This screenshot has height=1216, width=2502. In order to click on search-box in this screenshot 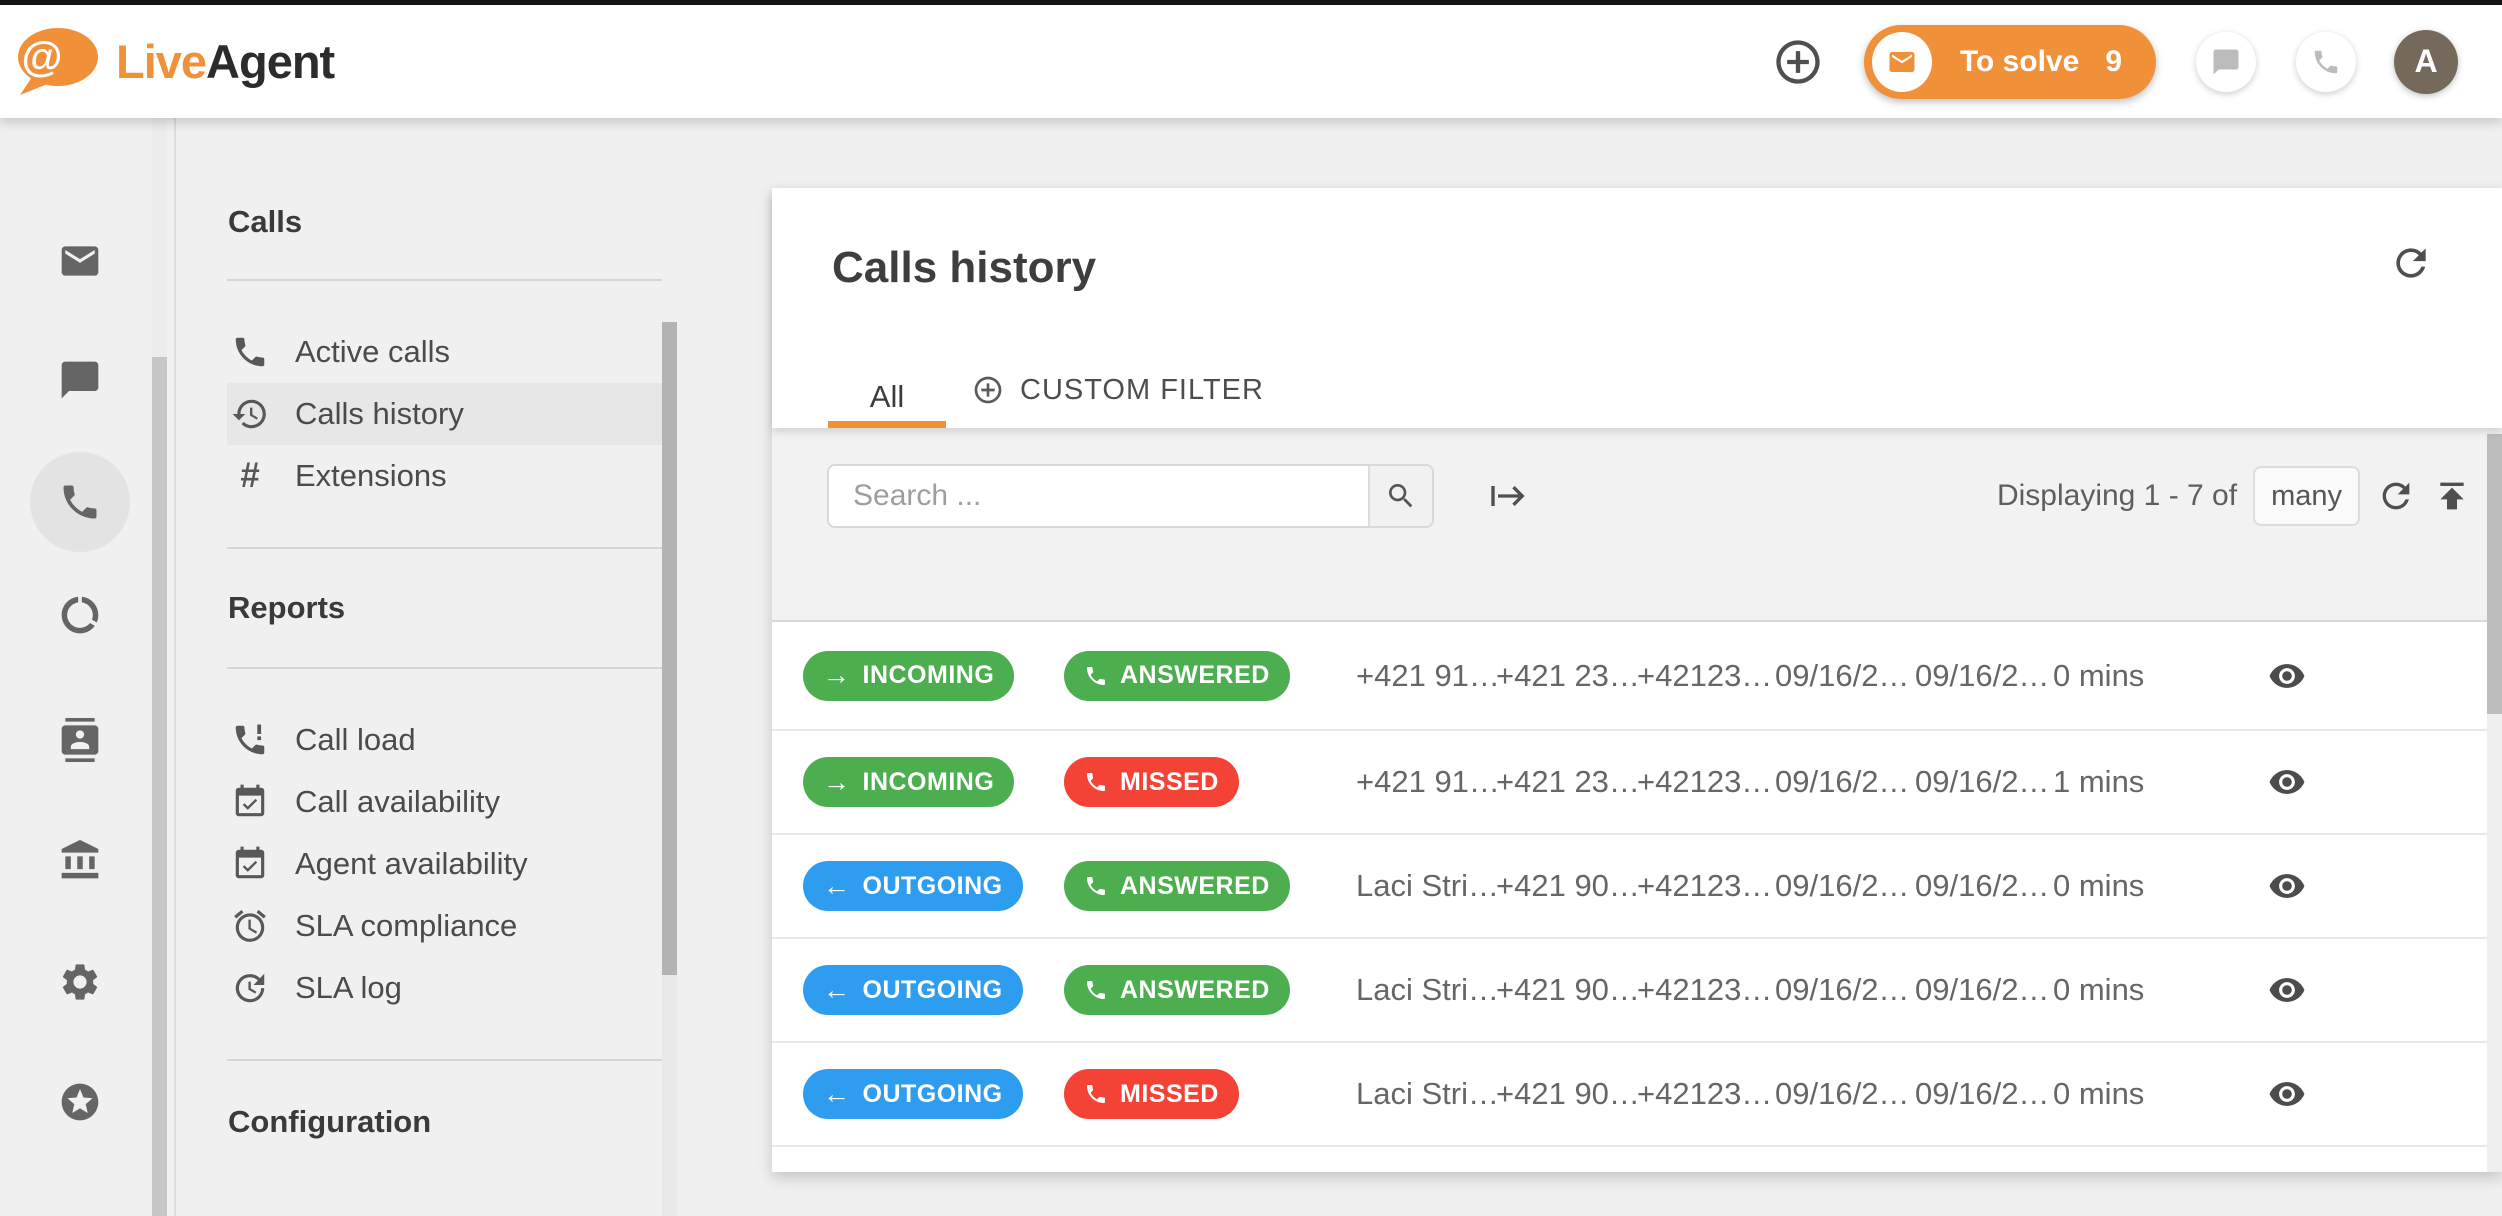, I will do `click(1130, 496)`.